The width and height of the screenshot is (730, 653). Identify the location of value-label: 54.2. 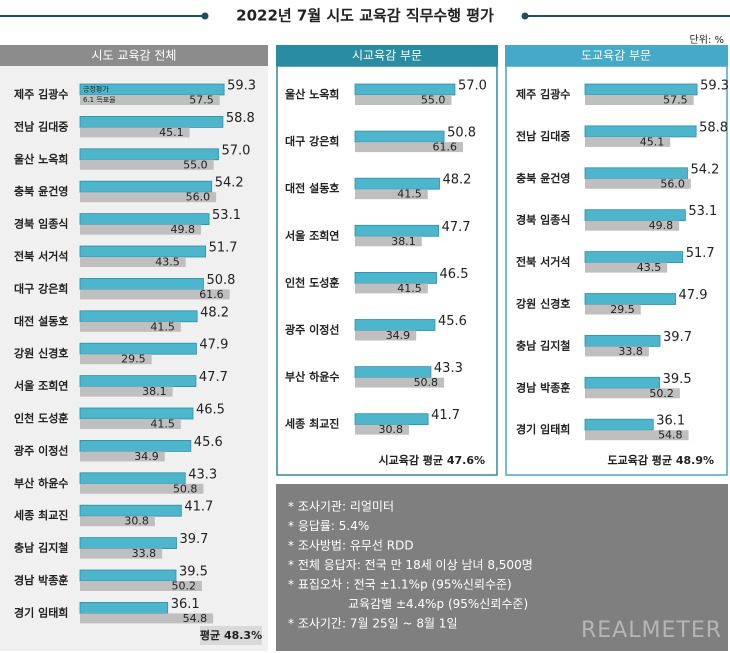
(704, 169).